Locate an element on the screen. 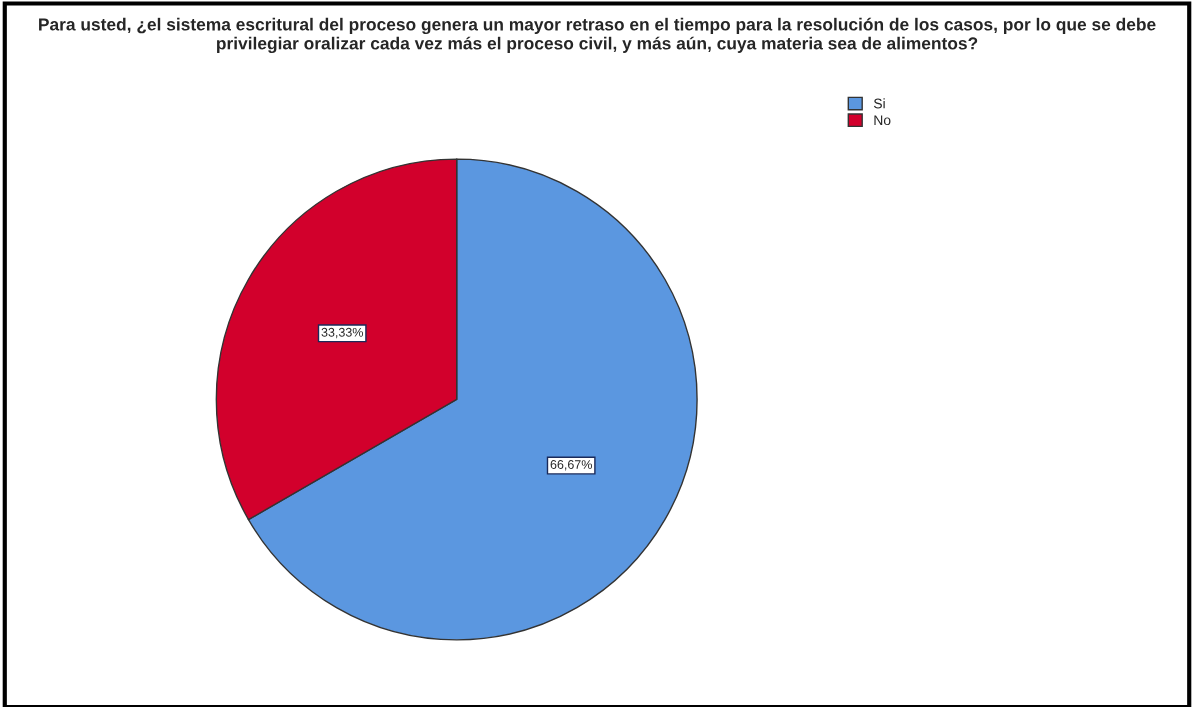  legend-label: No is located at coordinates (882, 120).